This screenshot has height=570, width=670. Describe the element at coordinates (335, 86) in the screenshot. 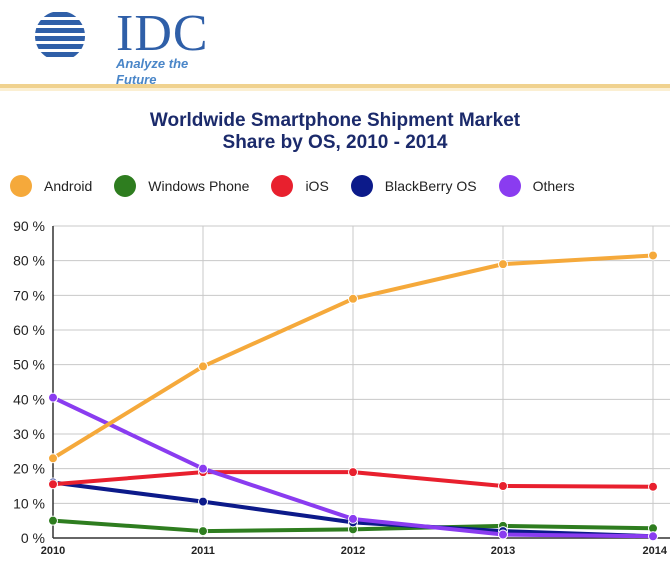

I see `header-divider` at that location.